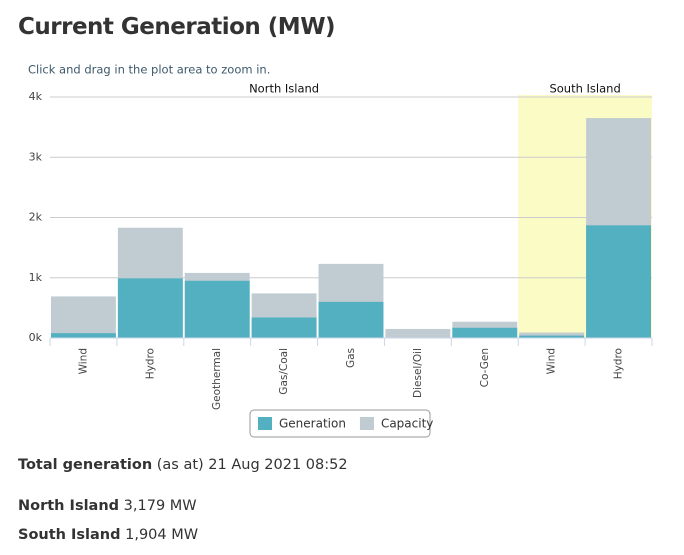  I want to click on x-tick-label: Geothermal, so click(217, 379).